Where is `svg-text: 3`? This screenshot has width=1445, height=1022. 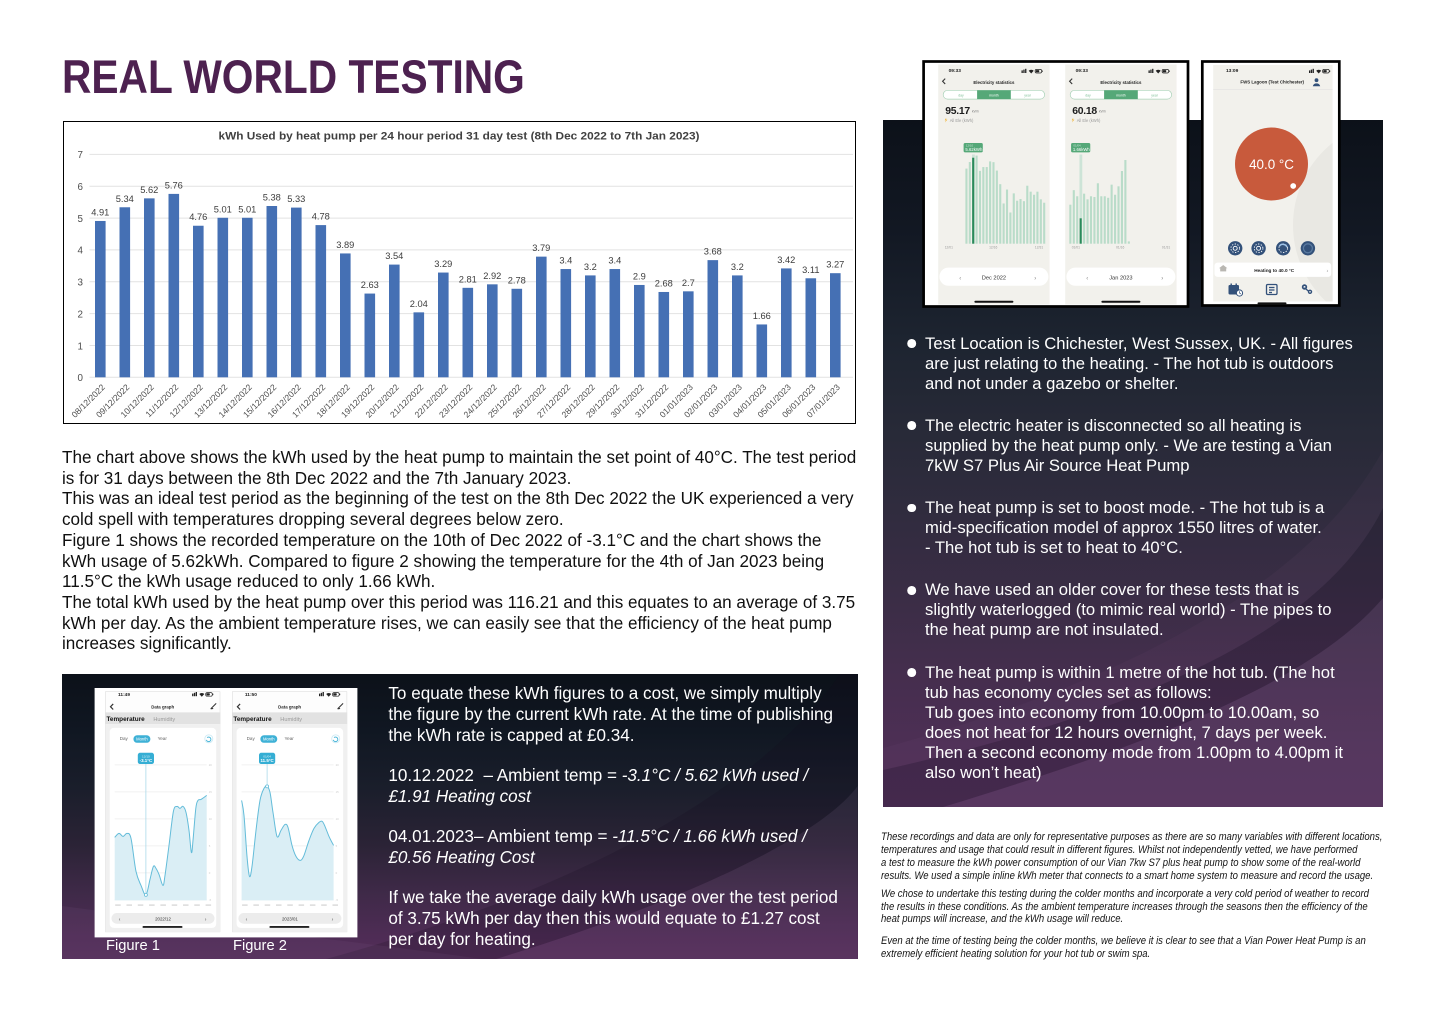 svg-text: 3 is located at coordinates (80, 282).